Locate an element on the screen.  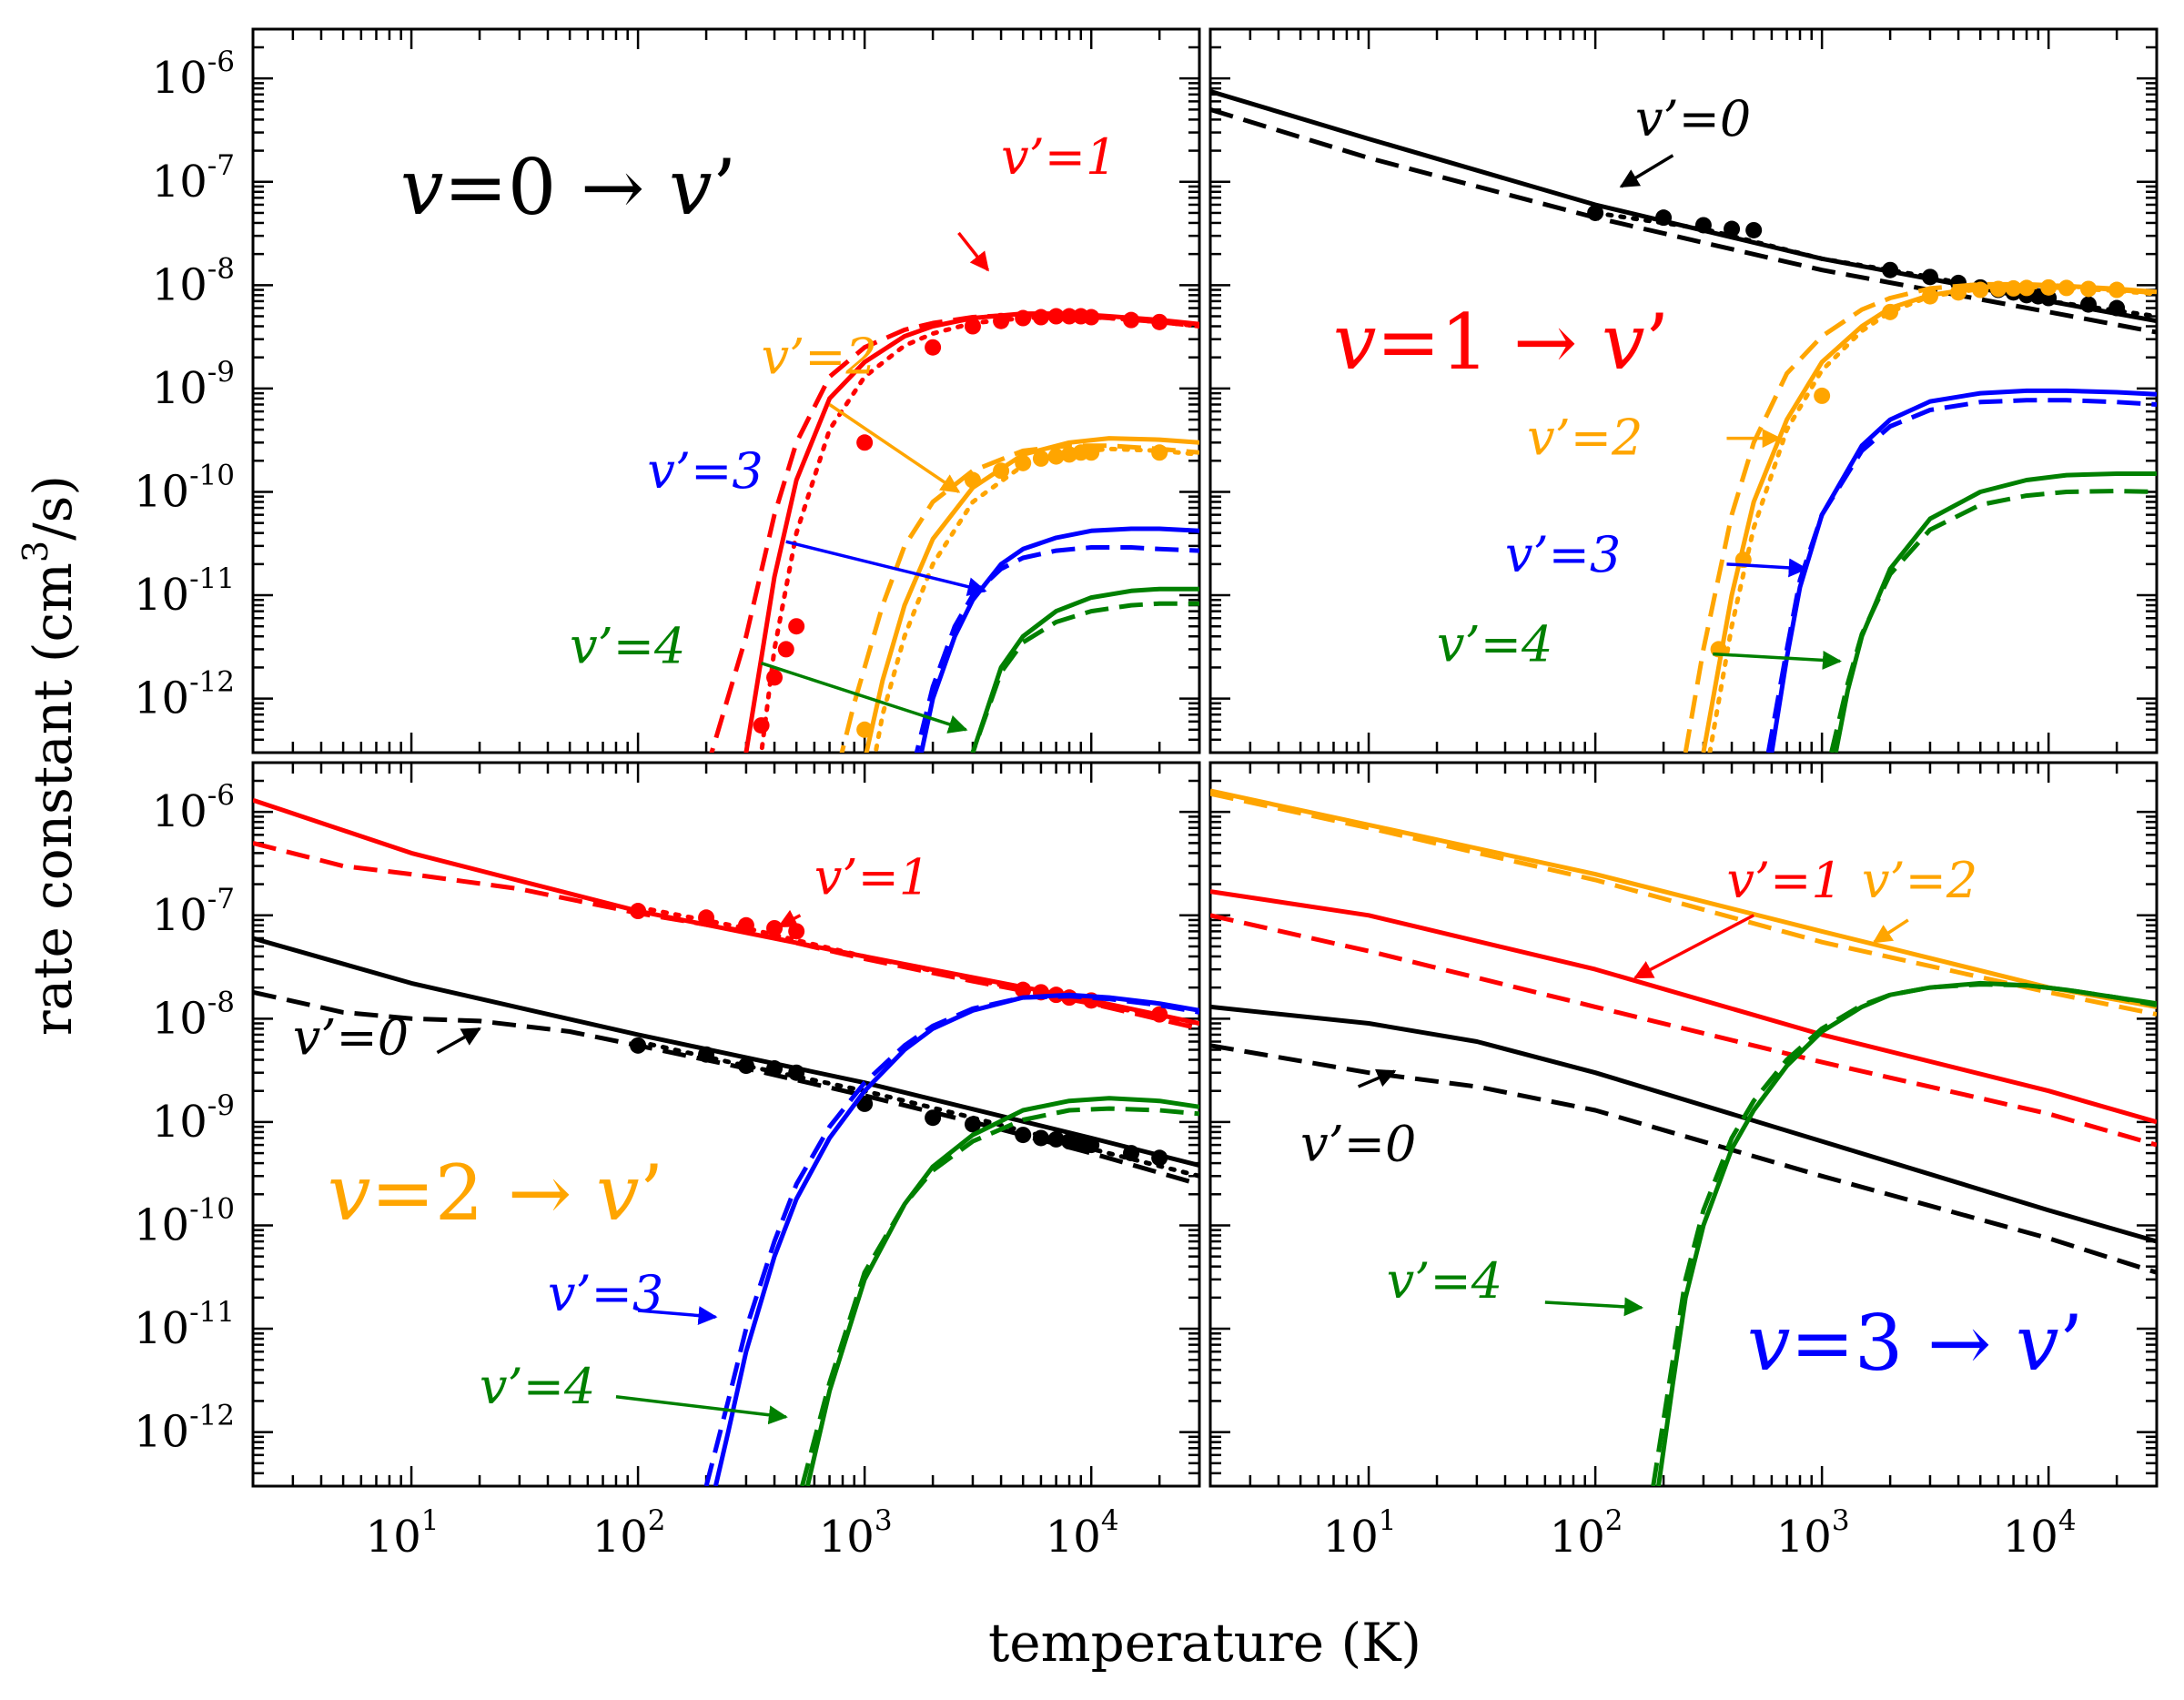
y-axis-title-exp: 3 is located at coordinates (36, 551).